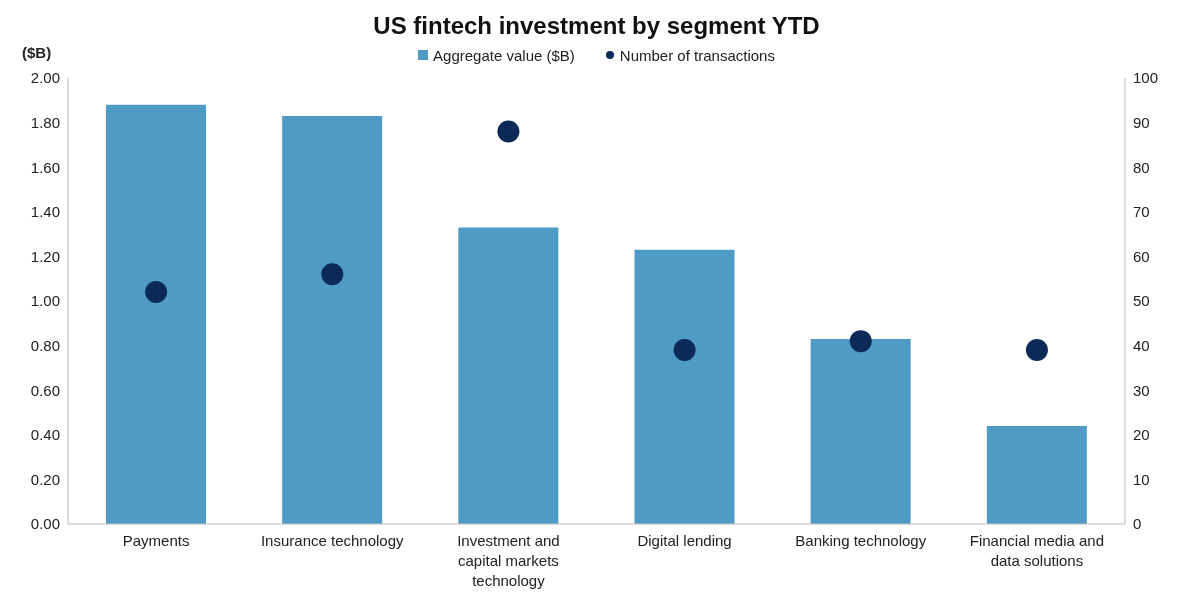  I want to click on y-tick-label: 2.00, so click(45, 78).